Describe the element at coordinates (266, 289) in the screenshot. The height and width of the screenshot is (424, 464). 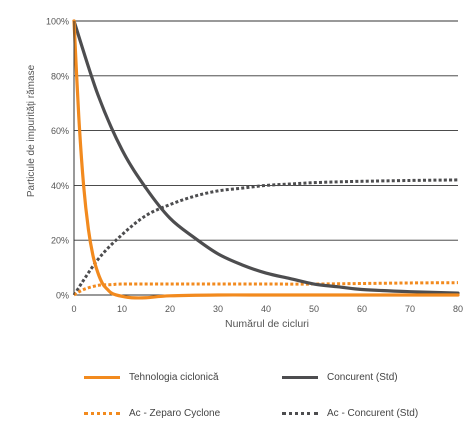
I see `series-line-ac-zeparo-cyclone` at that location.